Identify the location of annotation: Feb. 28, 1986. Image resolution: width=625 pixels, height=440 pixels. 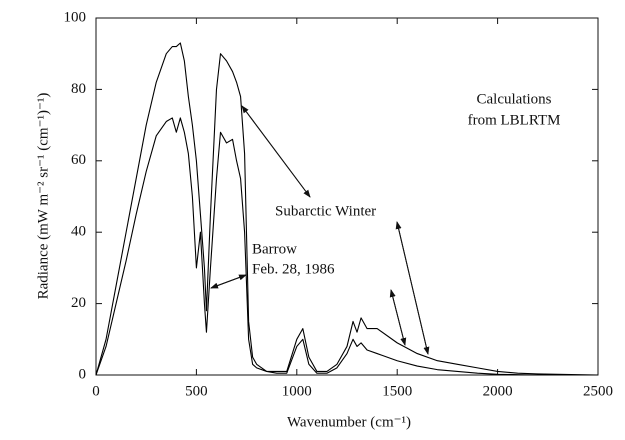
(293, 269).